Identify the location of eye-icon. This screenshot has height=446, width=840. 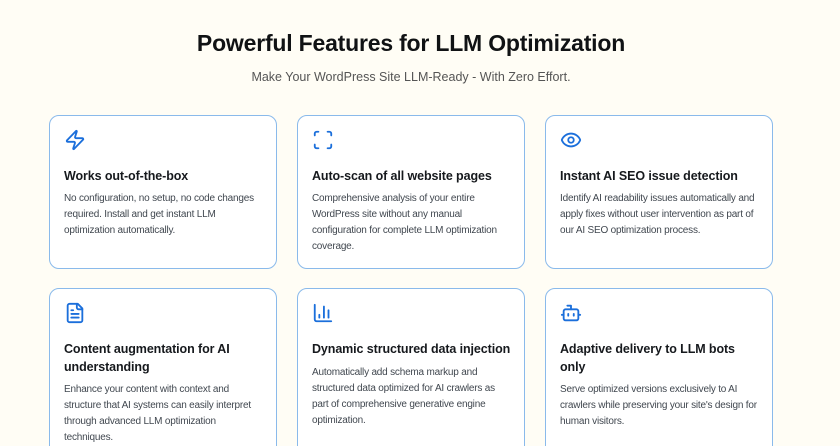
(571, 140).